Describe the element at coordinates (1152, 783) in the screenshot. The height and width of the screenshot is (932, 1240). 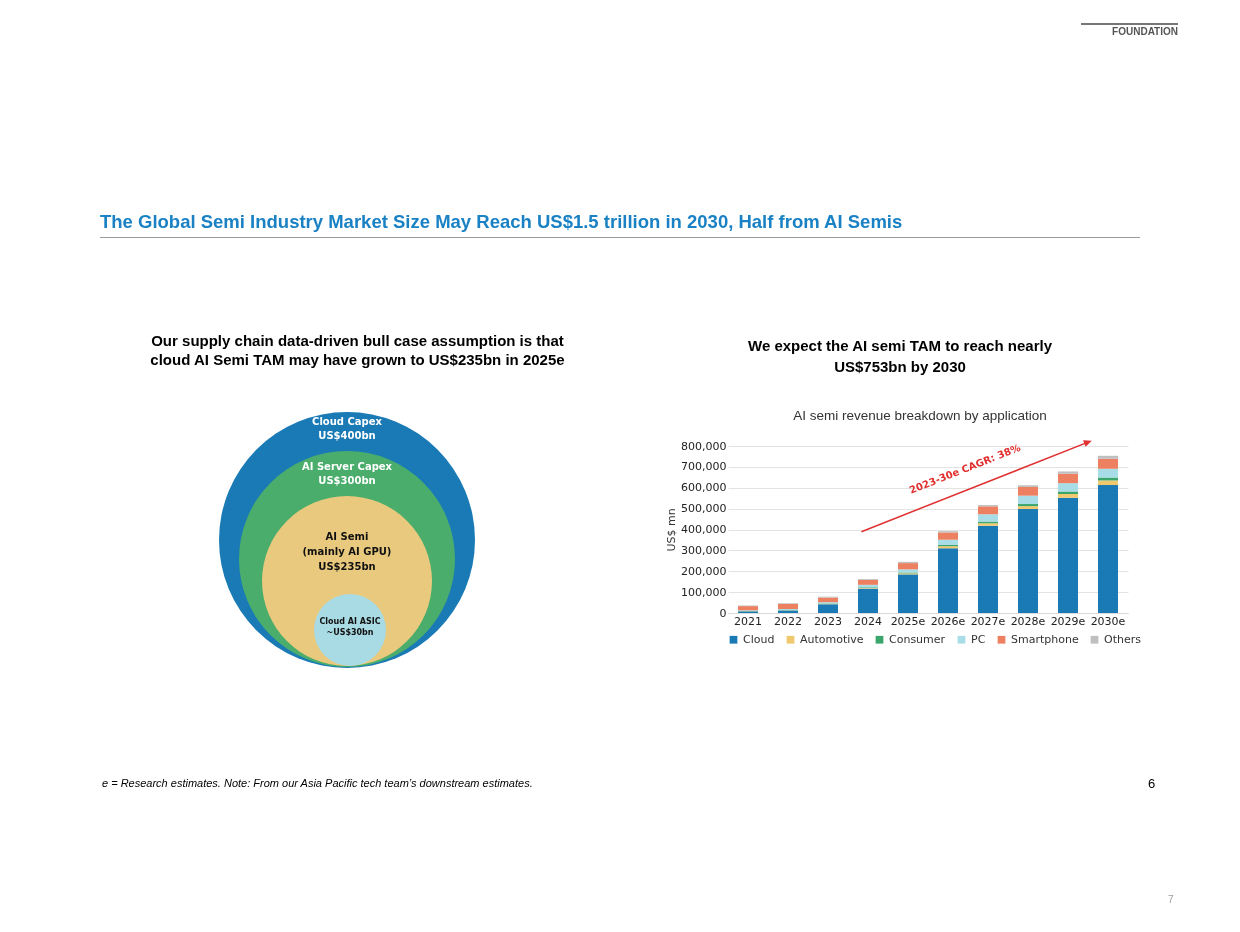
I see `text: 6` at that location.